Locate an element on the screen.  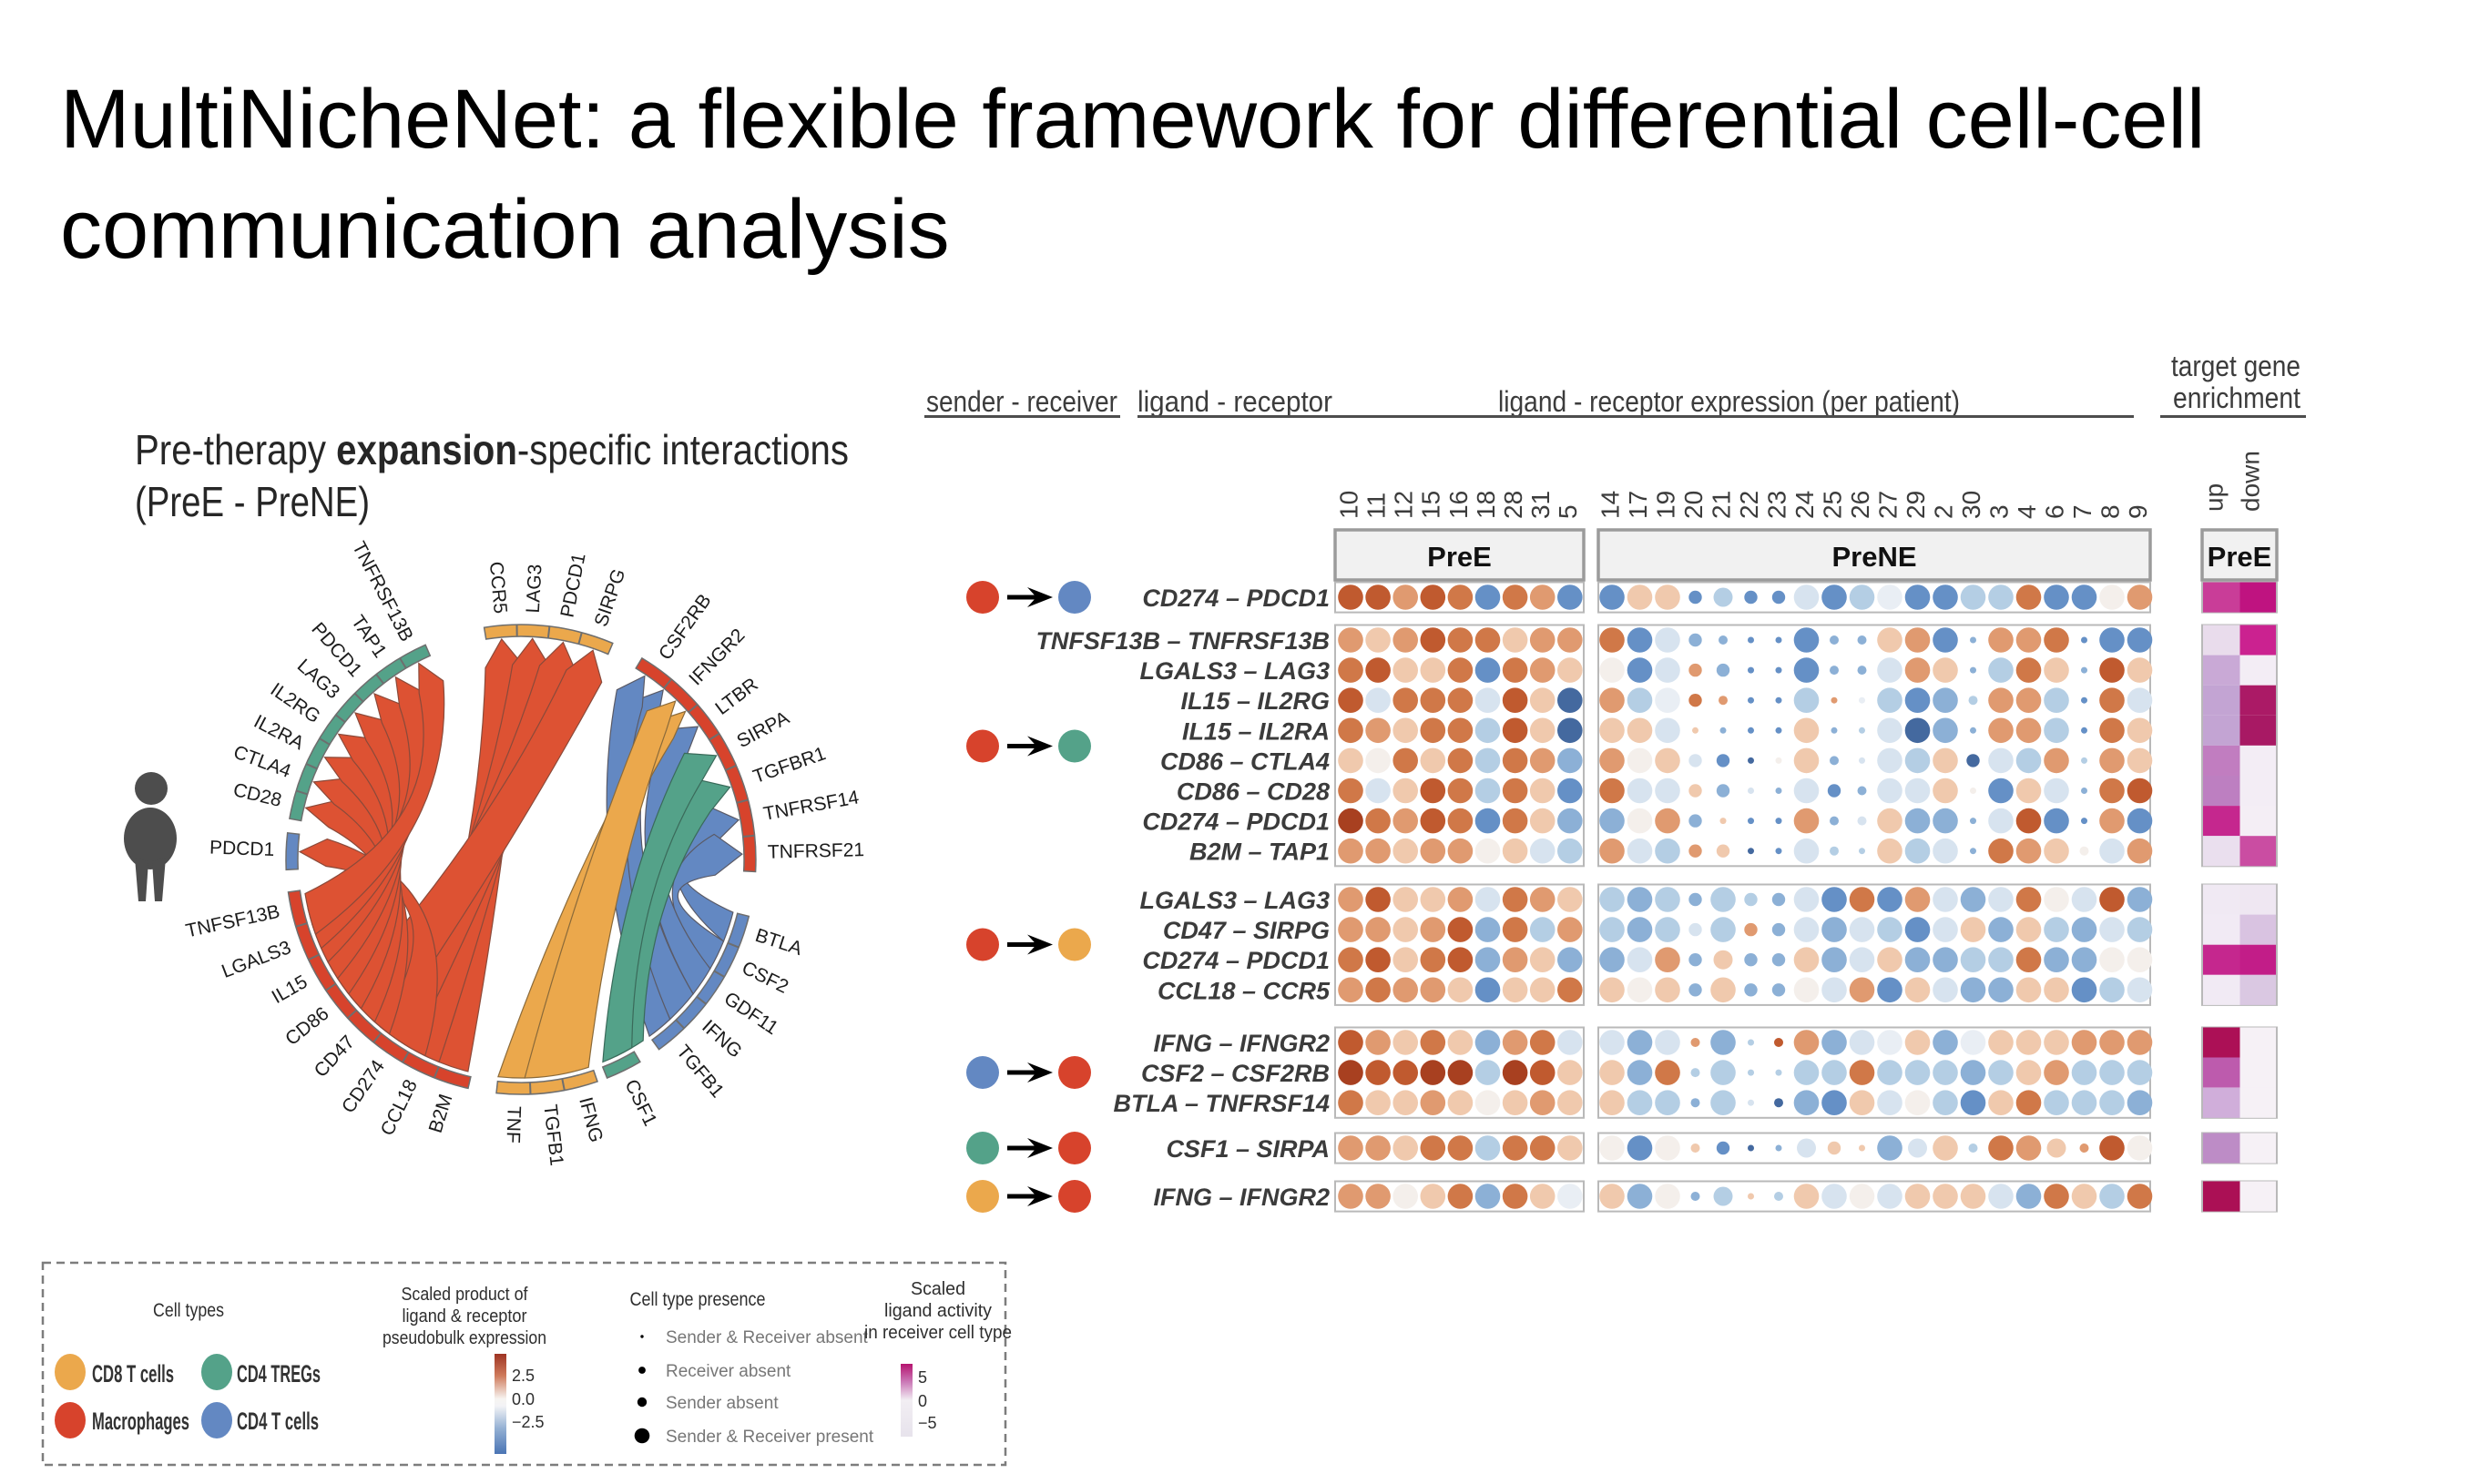
svg-text: LAG3 is located at coordinates (534, 589).